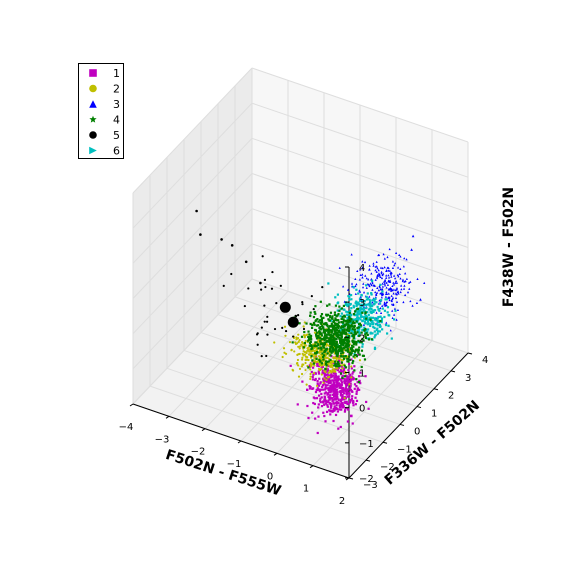 Image resolution: width=576 pixels, height=576 pixels. What do you see at coordinates (366, 479) in the screenshot?
I see `z-tick-label: −2` at bounding box center [366, 479].